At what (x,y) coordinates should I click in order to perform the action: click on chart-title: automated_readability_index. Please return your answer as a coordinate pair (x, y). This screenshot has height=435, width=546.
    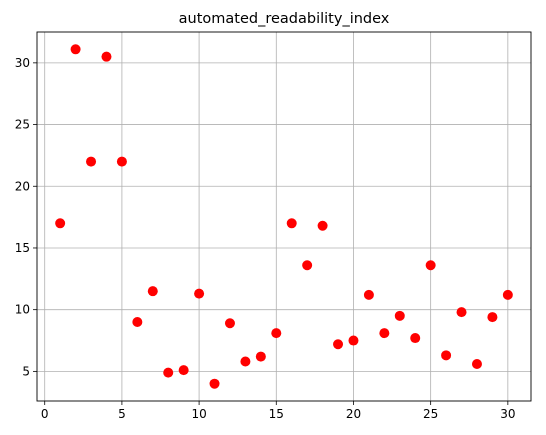
    Looking at the image, I should click on (284, 19).